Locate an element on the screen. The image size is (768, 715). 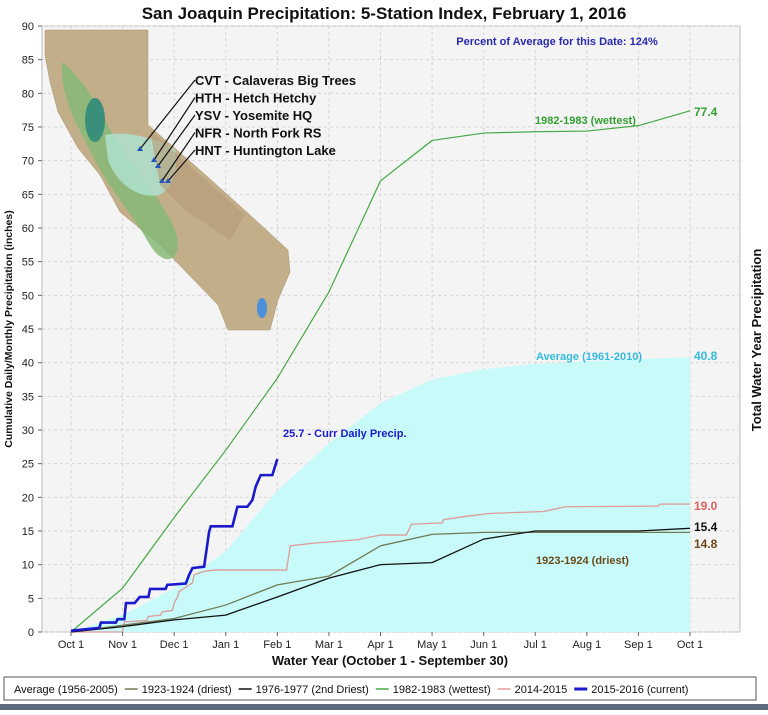
bottom-strip is located at coordinates (384, 707).